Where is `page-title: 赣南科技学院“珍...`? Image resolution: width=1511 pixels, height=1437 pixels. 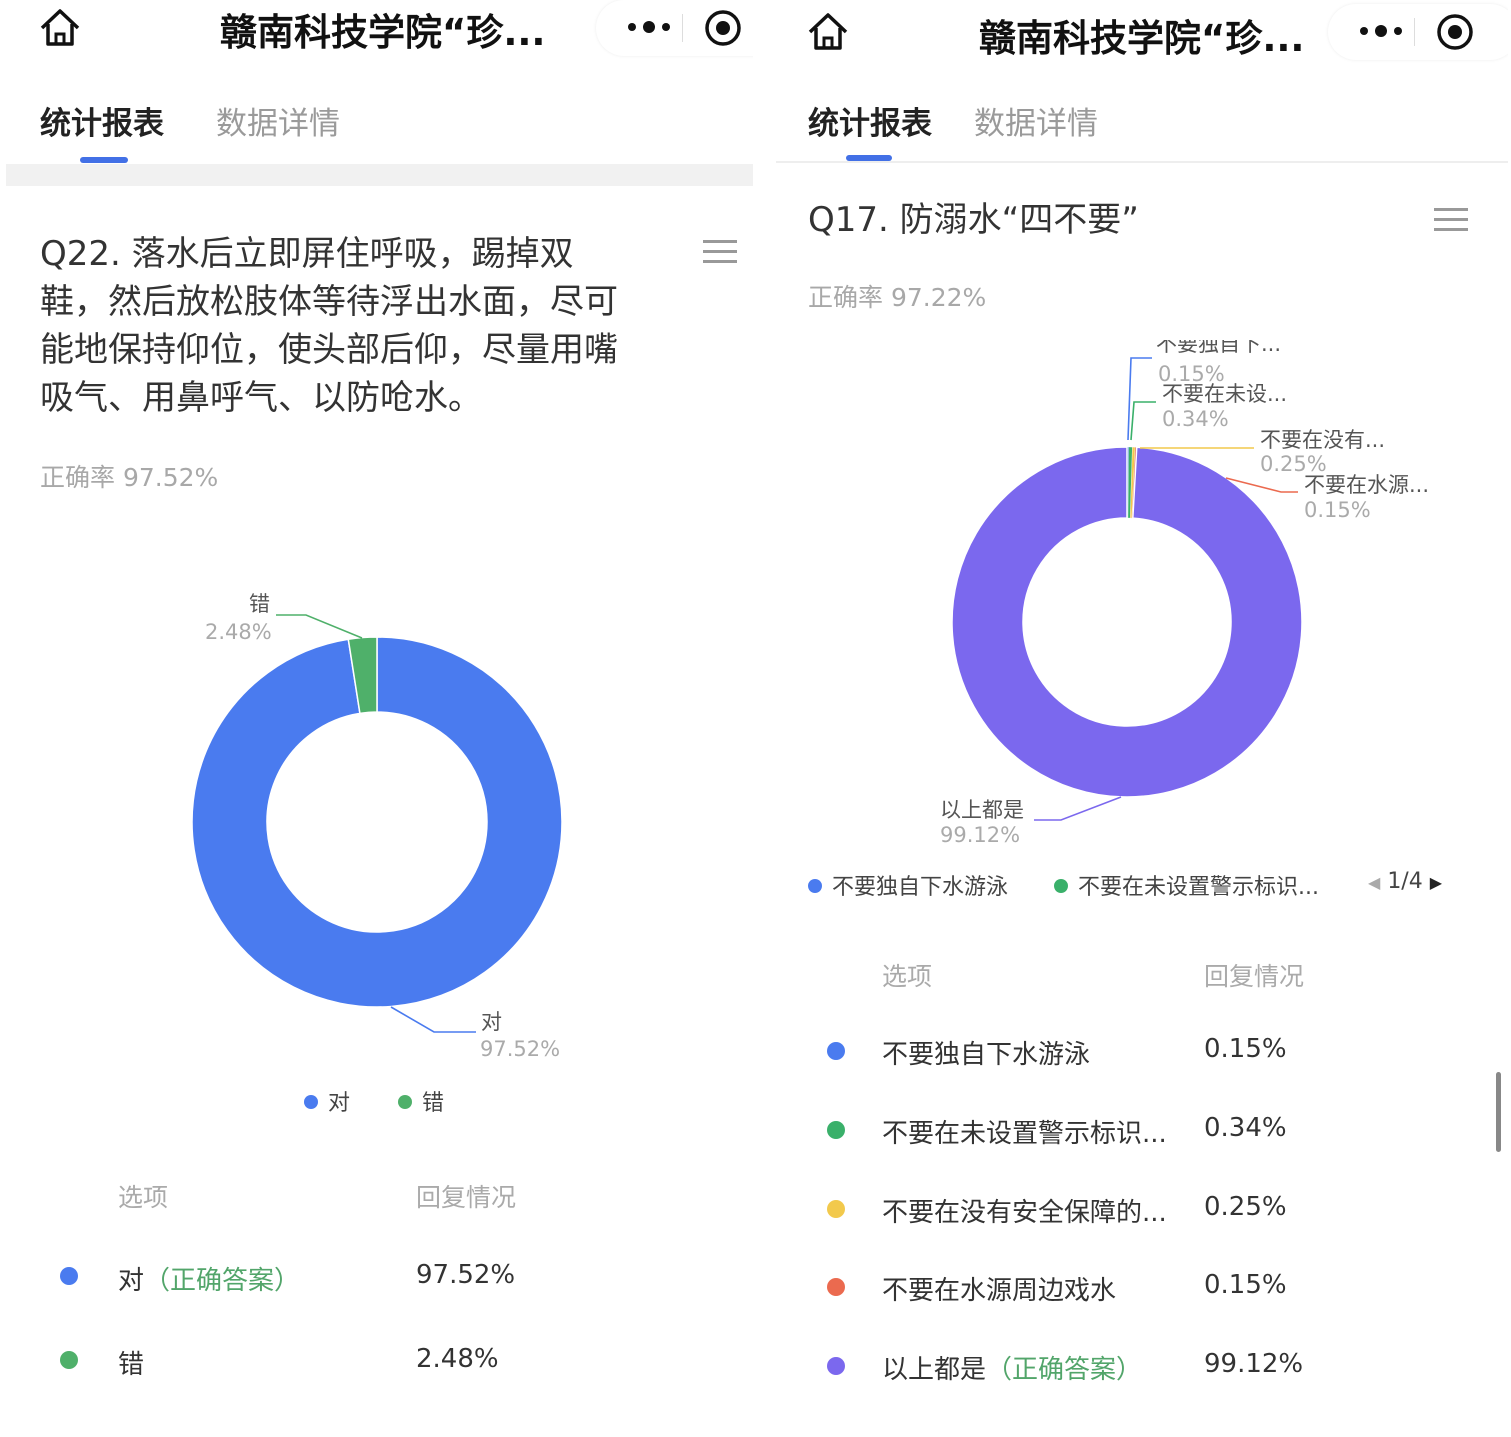 page-title: 赣南科技学院“珍... is located at coordinates (1142, 38).